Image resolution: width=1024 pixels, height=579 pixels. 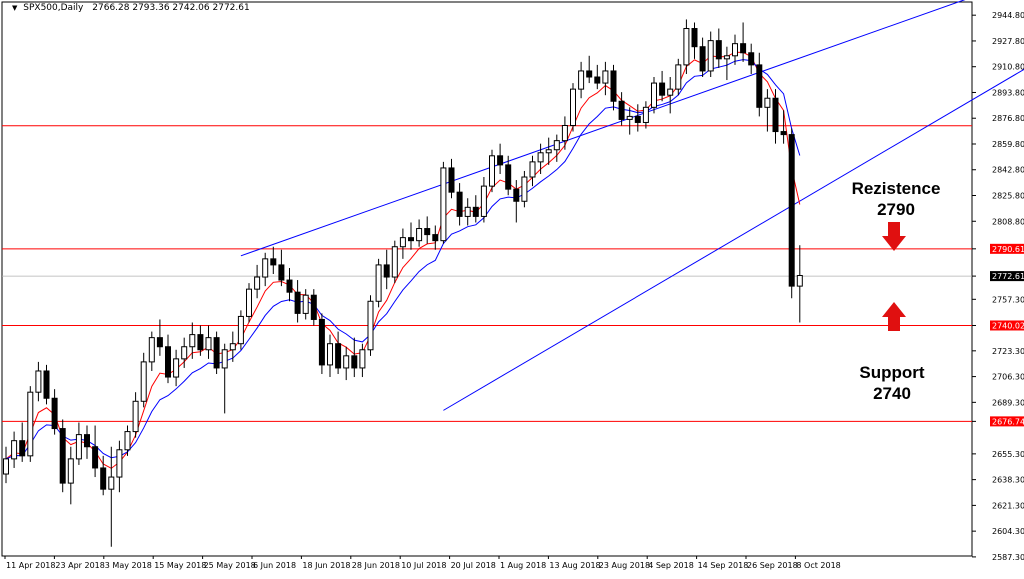 I want to click on resistance-title: Rezistence, so click(x=896, y=188).